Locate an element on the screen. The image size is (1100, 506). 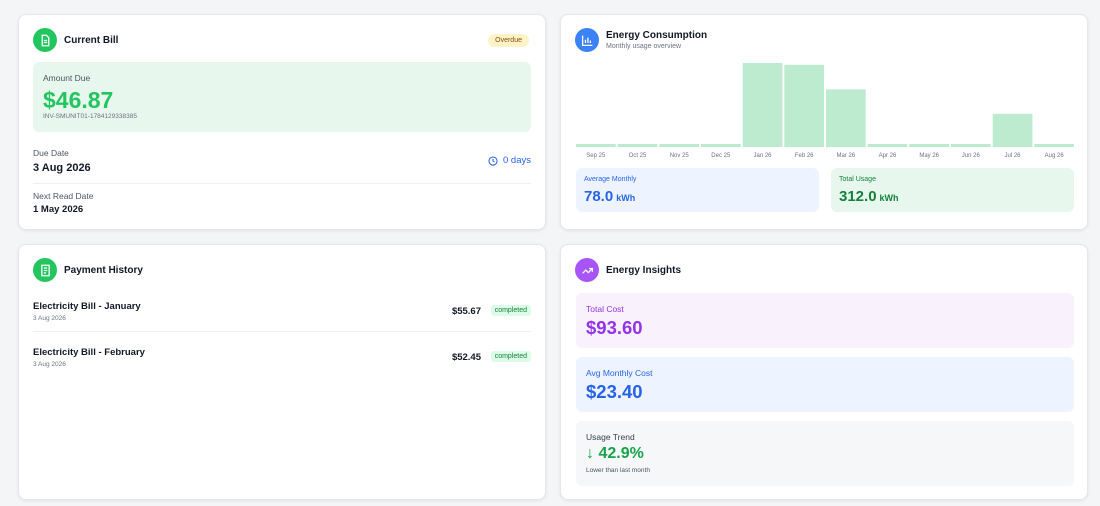
chart-x-tick-label: Jan 26 is located at coordinates (762, 156).